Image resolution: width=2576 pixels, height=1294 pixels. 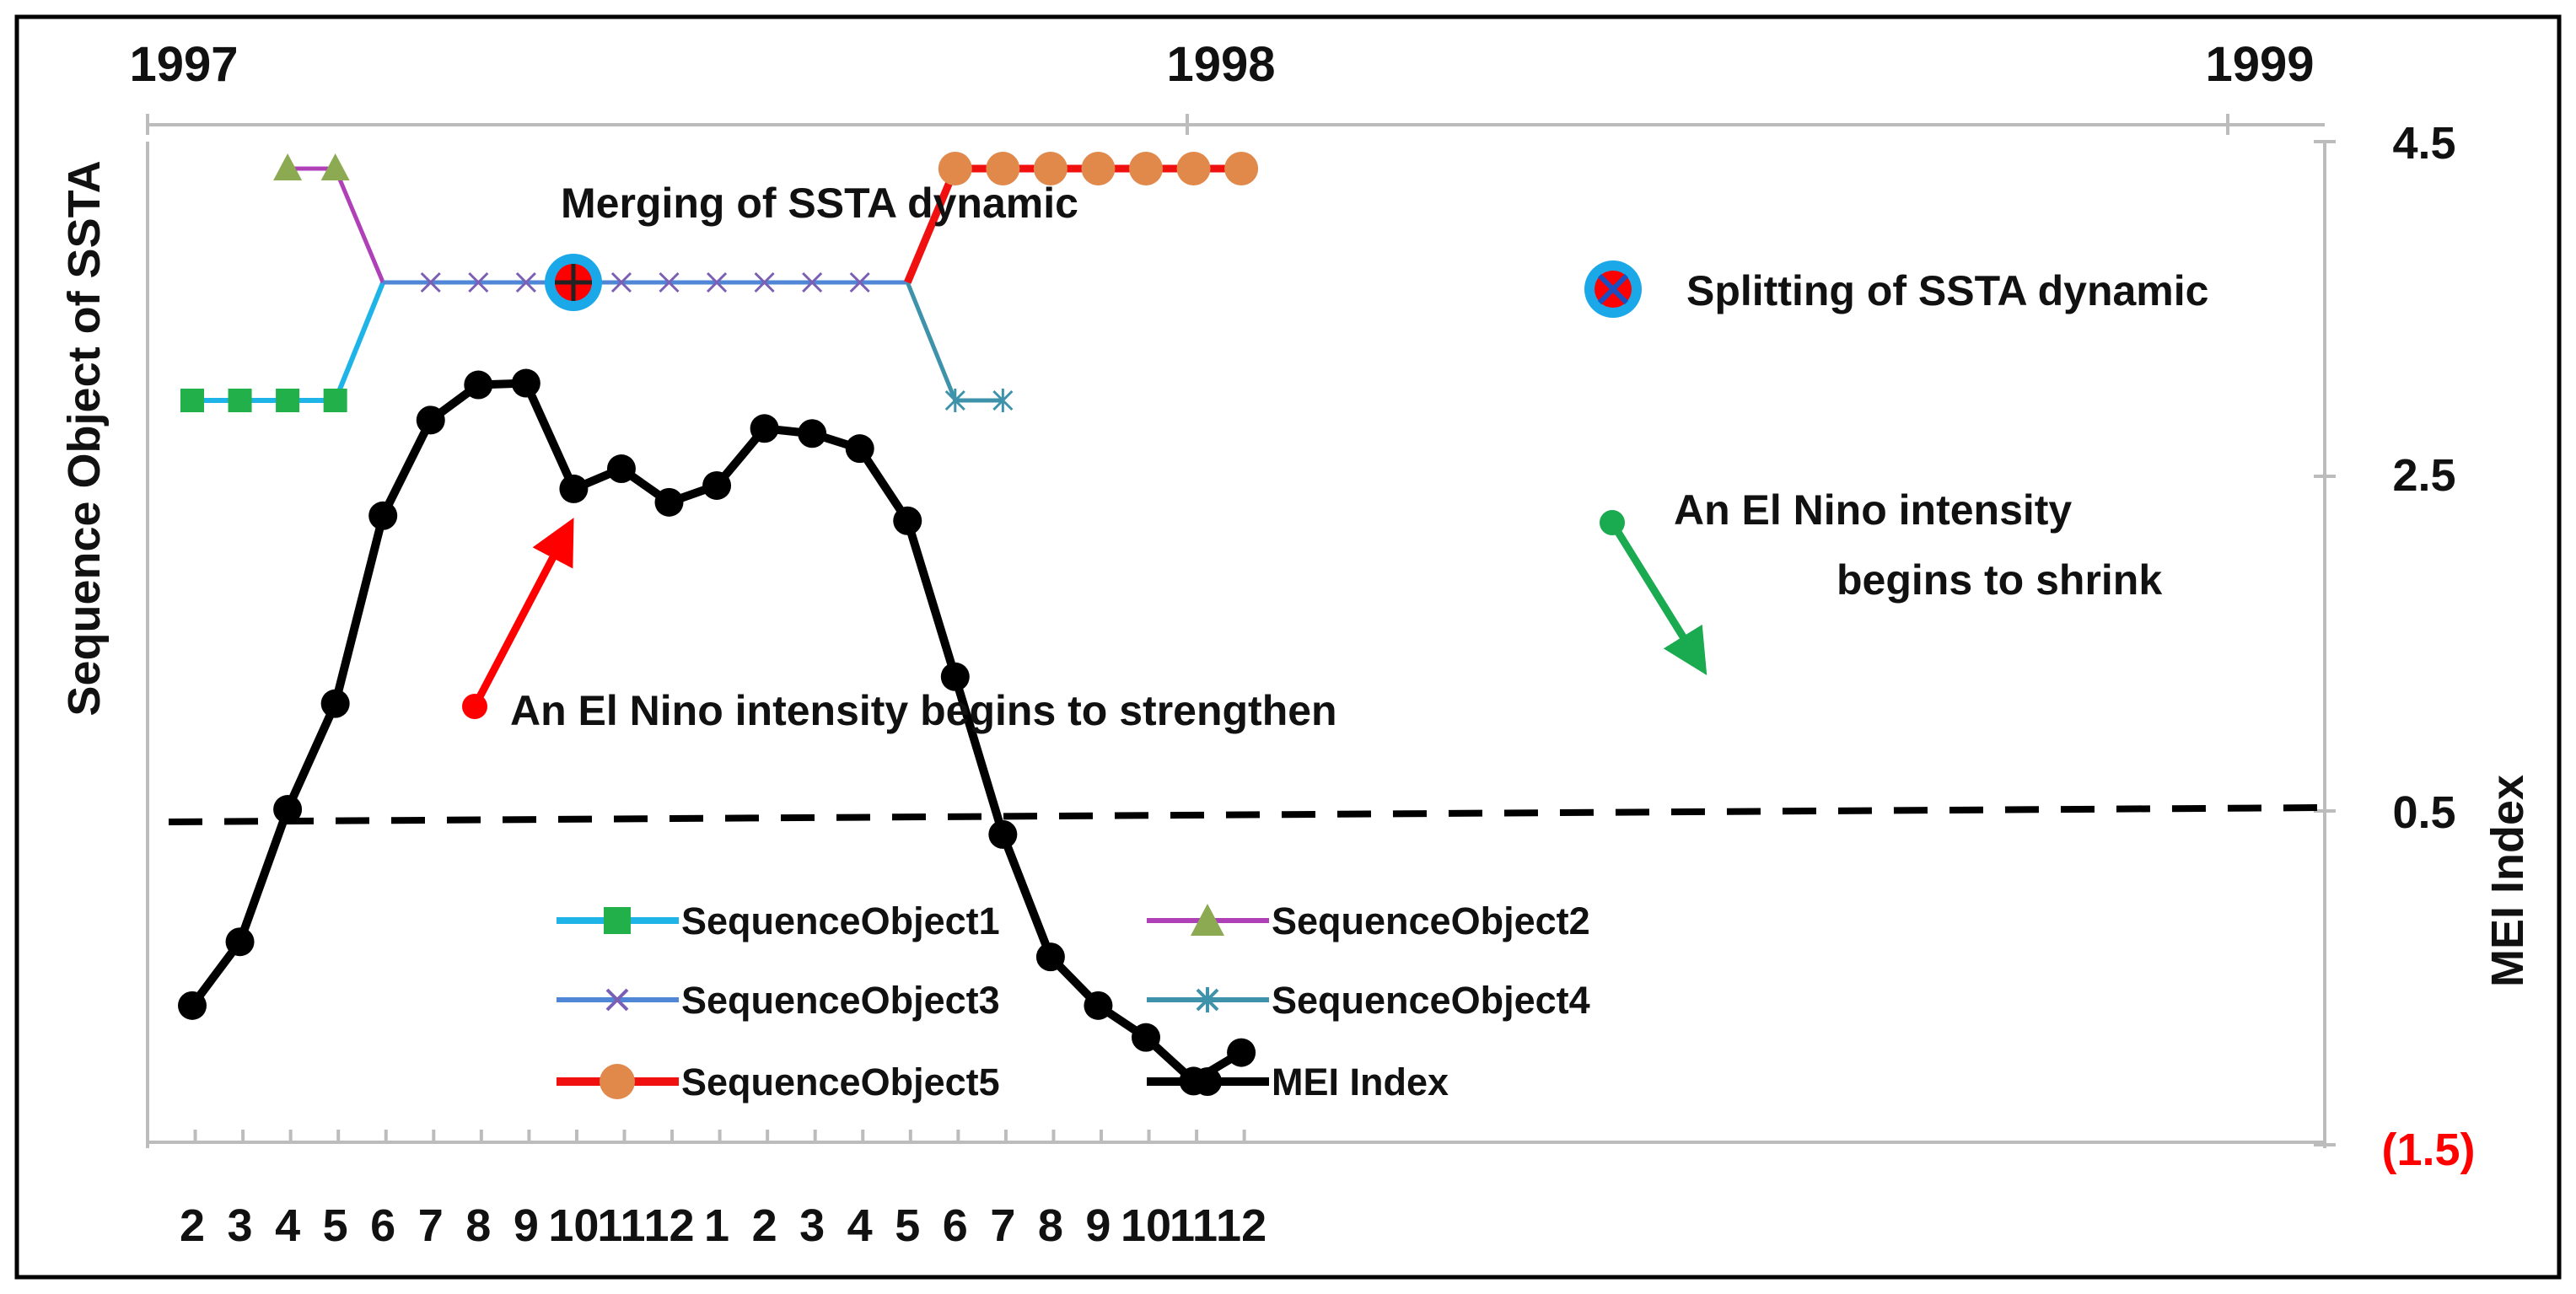 What do you see at coordinates (819, 203) in the screenshot?
I see `merge-annotation: Merging of SSTA dynamic` at bounding box center [819, 203].